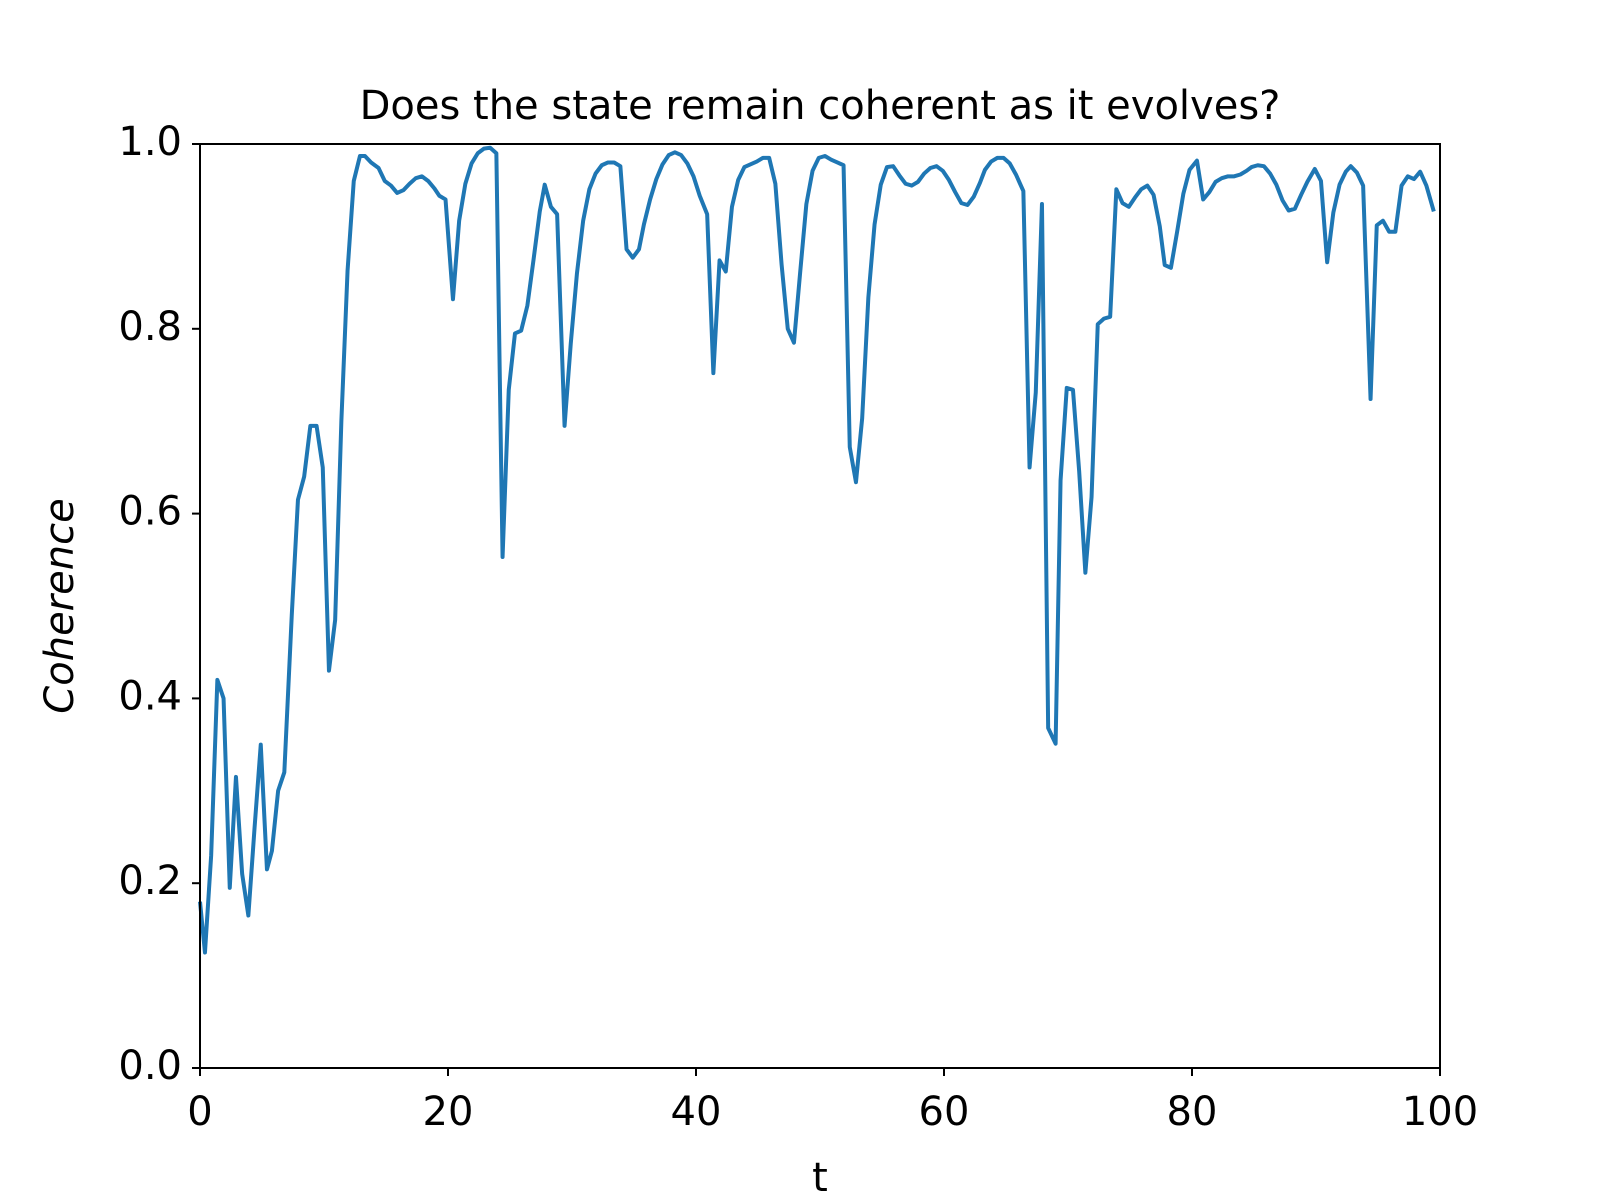 Image resolution: width=1600 pixels, height=1200 pixels. What do you see at coordinates (696, 1112) in the screenshot?
I see `x-tick-label: 40` at bounding box center [696, 1112].